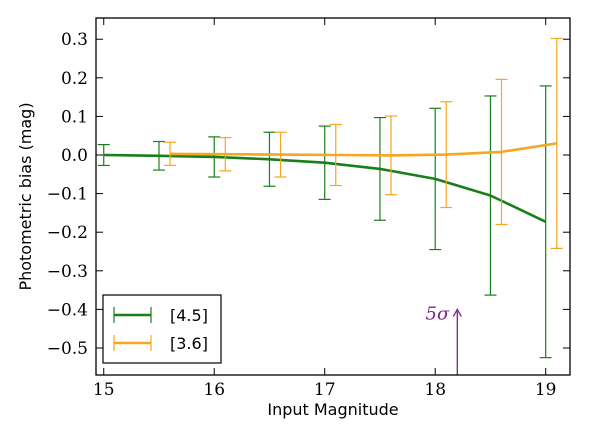  I want to click on legend-box, so click(162, 329).